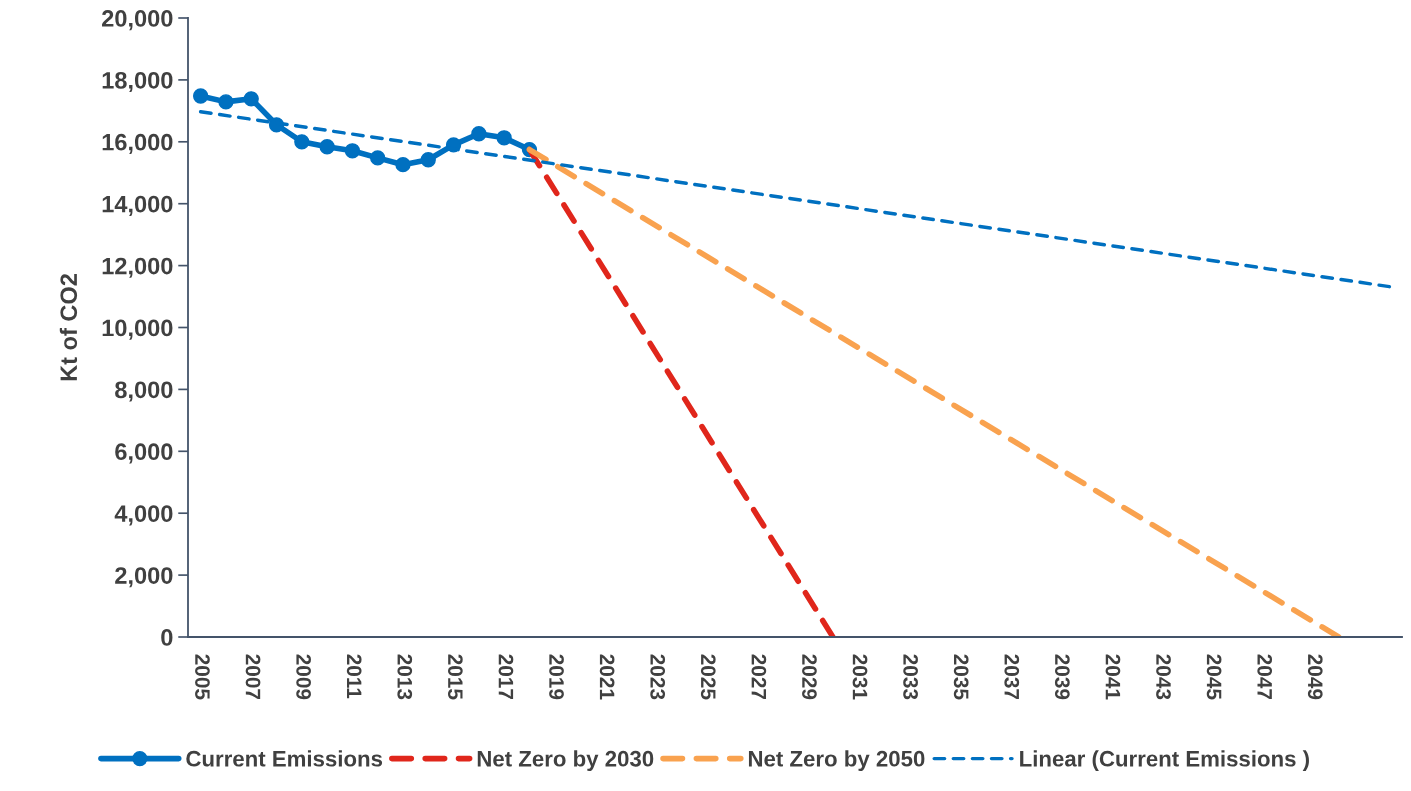 The image size is (1411, 791). I want to click on y-tick-label: 20,000, so click(137, 20).